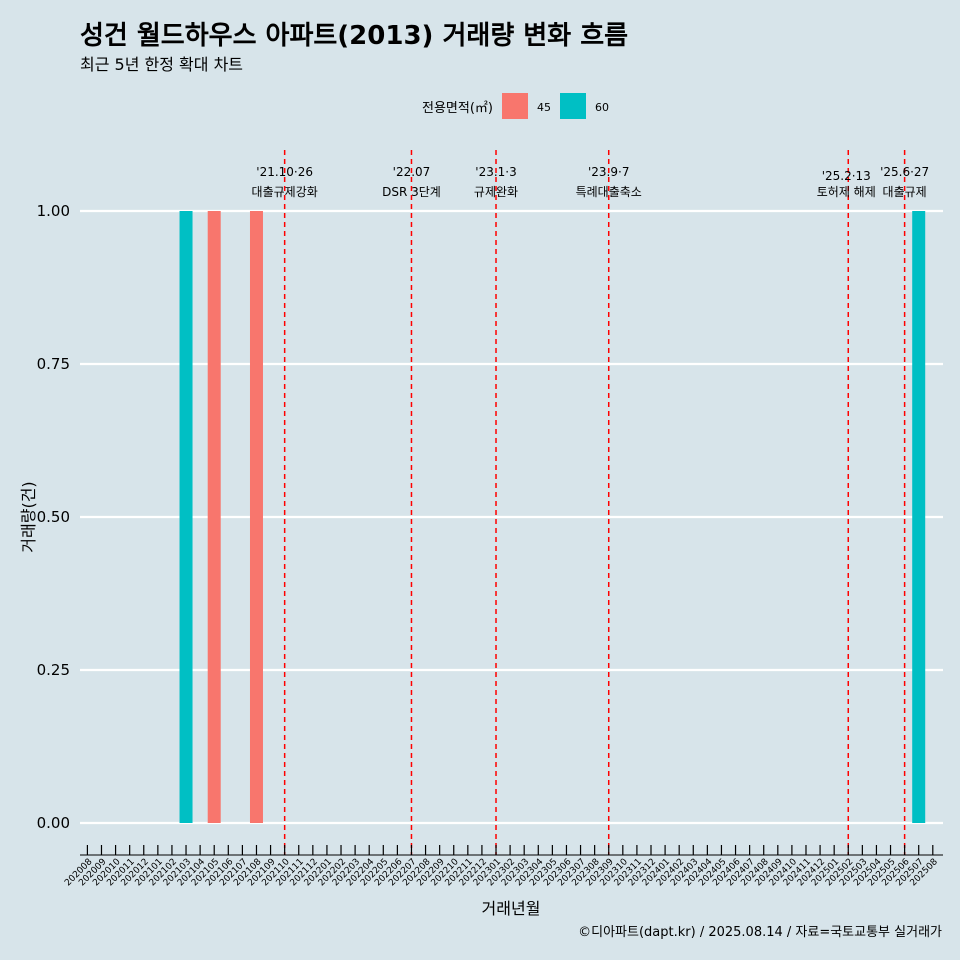 This screenshot has width=960, height=960. Describe the element at coordinates (495, 172) in the screenshot. I see `event-date: '23.1·3` at that location.